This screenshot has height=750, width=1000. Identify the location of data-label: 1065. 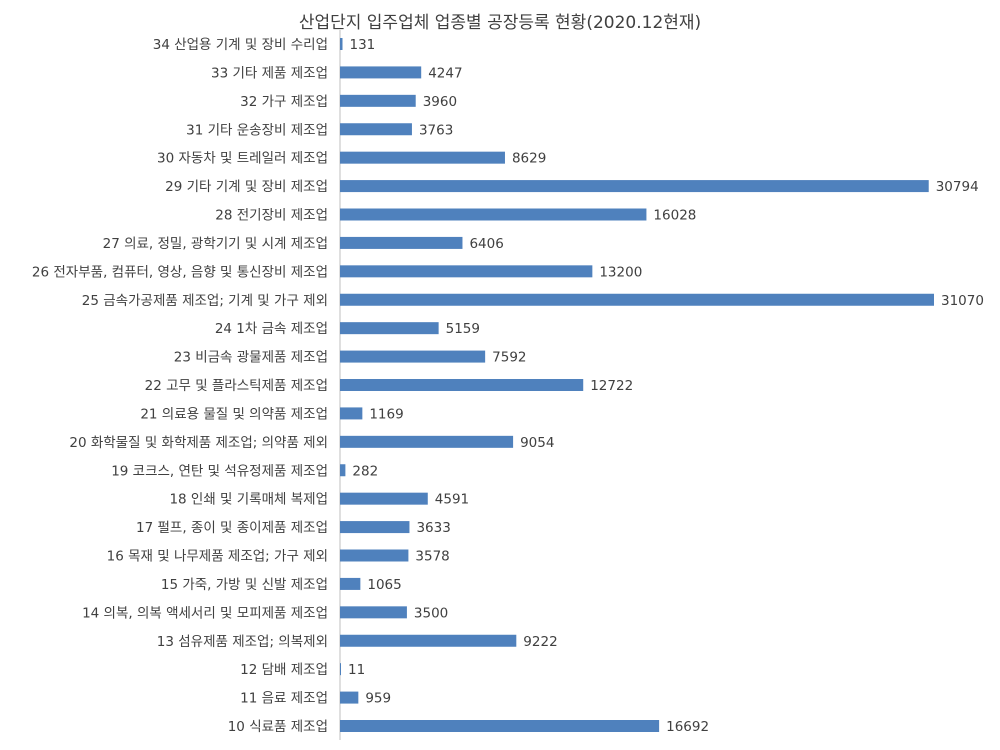
(384, 585).